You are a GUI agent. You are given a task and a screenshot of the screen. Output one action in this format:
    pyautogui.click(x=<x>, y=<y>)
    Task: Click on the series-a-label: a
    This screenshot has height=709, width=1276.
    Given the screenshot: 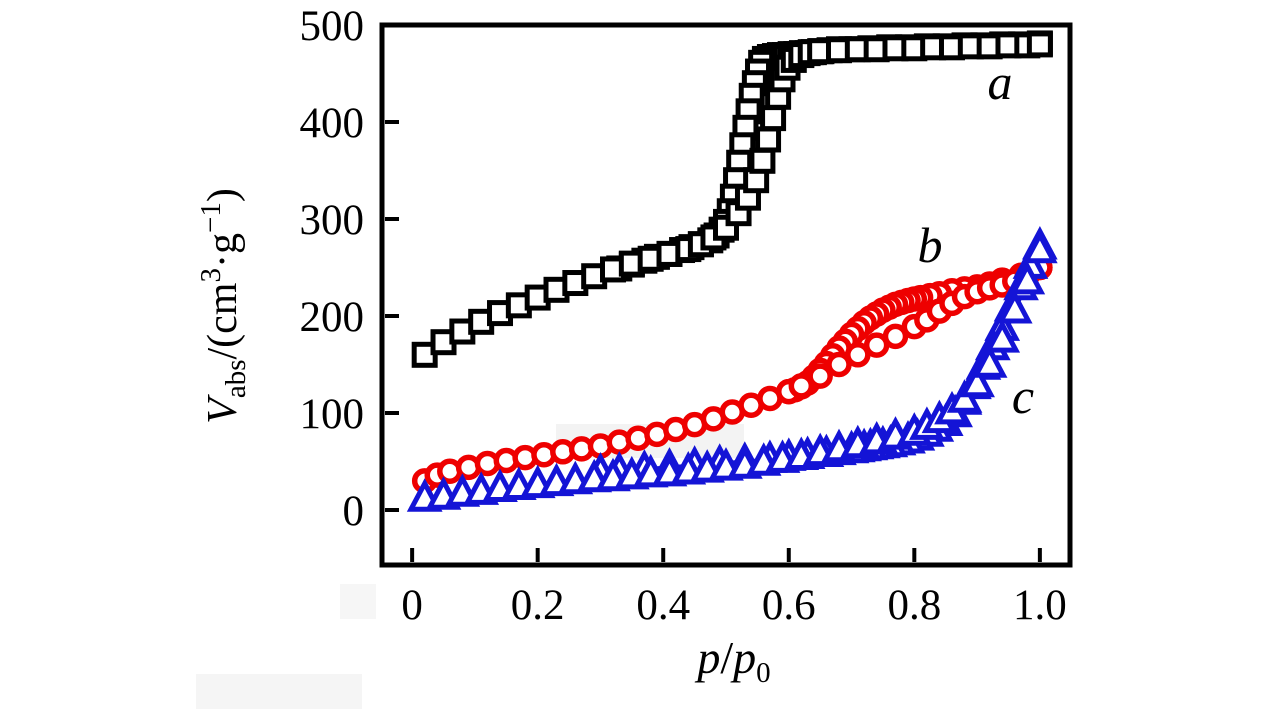 What is the action you would take?
    pyautogui.click(x=1000, y=82)
    